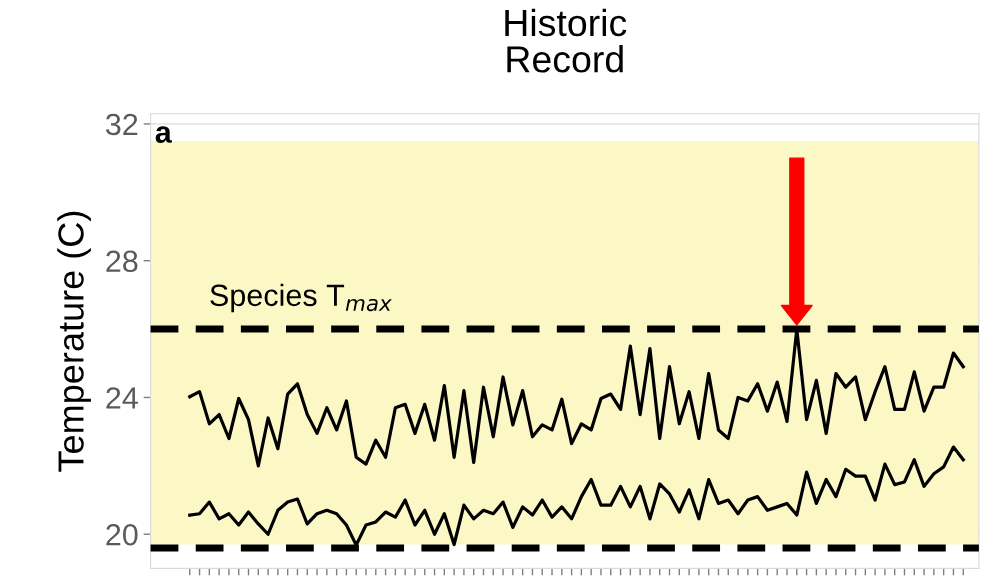 The height and width of the screenshot is (583, 1004). What do you see at coordinates (301, 298) in the screenshot?
I see `ref-line-label: Species T$_{max}$` at bounding box center [301, 298].